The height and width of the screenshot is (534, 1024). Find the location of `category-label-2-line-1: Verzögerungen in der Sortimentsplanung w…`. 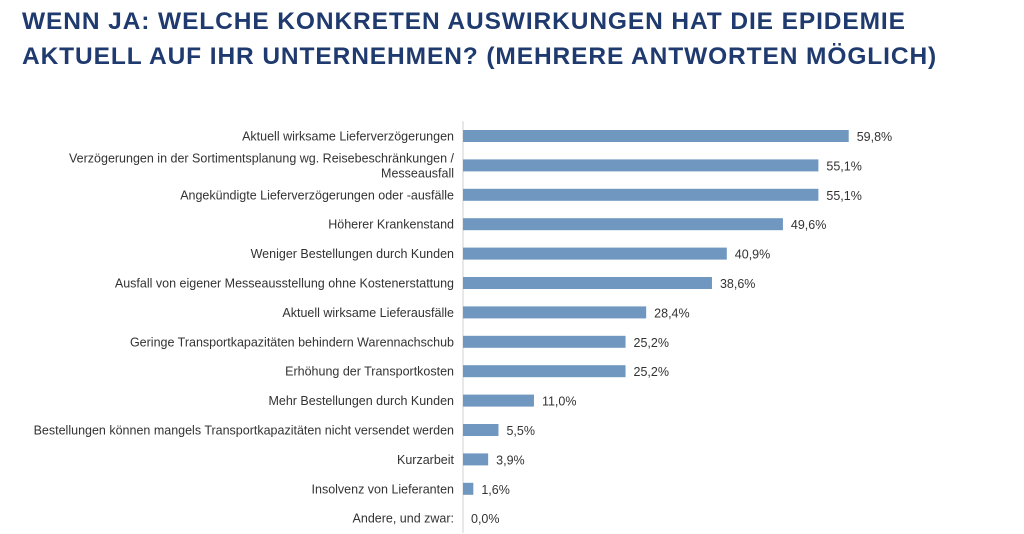

category-label-2-line-1: Verzögerungen in der Sortimentsplanung w… is located at coordinates (261, 158).